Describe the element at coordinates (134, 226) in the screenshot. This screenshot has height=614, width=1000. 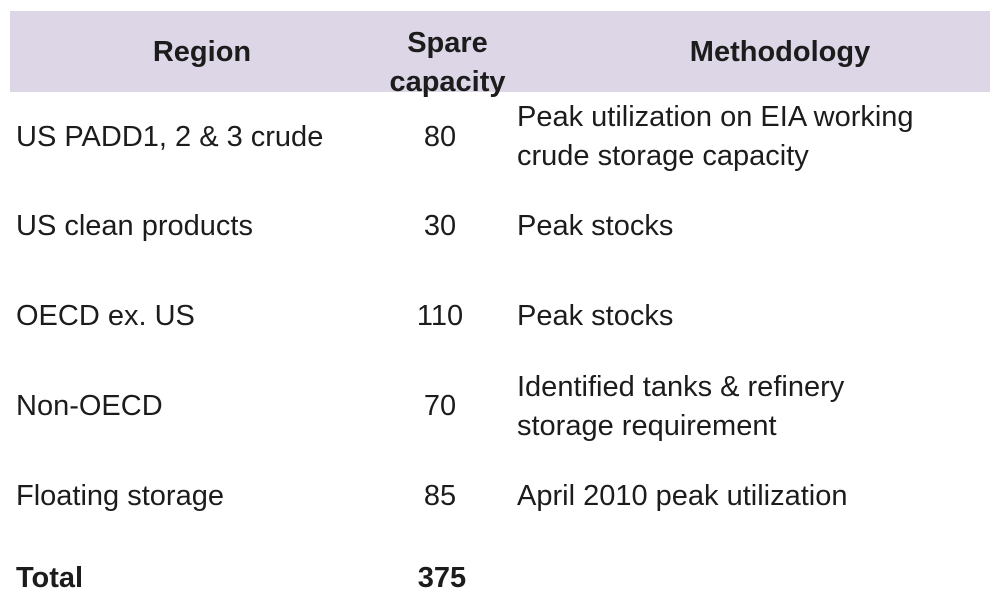
I see `row-region: US clean products` at that location.